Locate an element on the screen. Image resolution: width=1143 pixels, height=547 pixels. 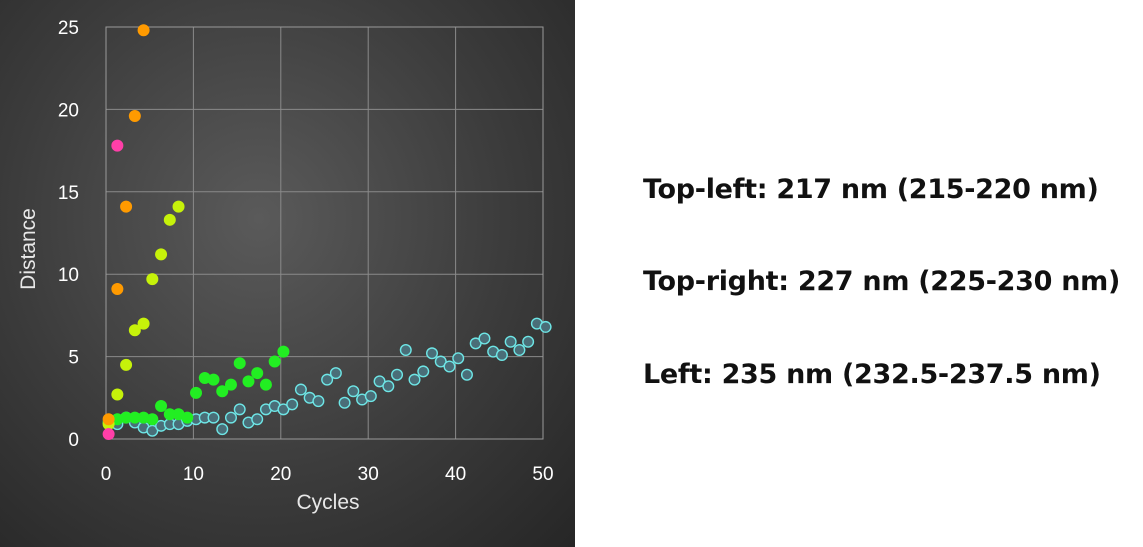
y-tick-label: 20 is located at coordinates (68, 110).